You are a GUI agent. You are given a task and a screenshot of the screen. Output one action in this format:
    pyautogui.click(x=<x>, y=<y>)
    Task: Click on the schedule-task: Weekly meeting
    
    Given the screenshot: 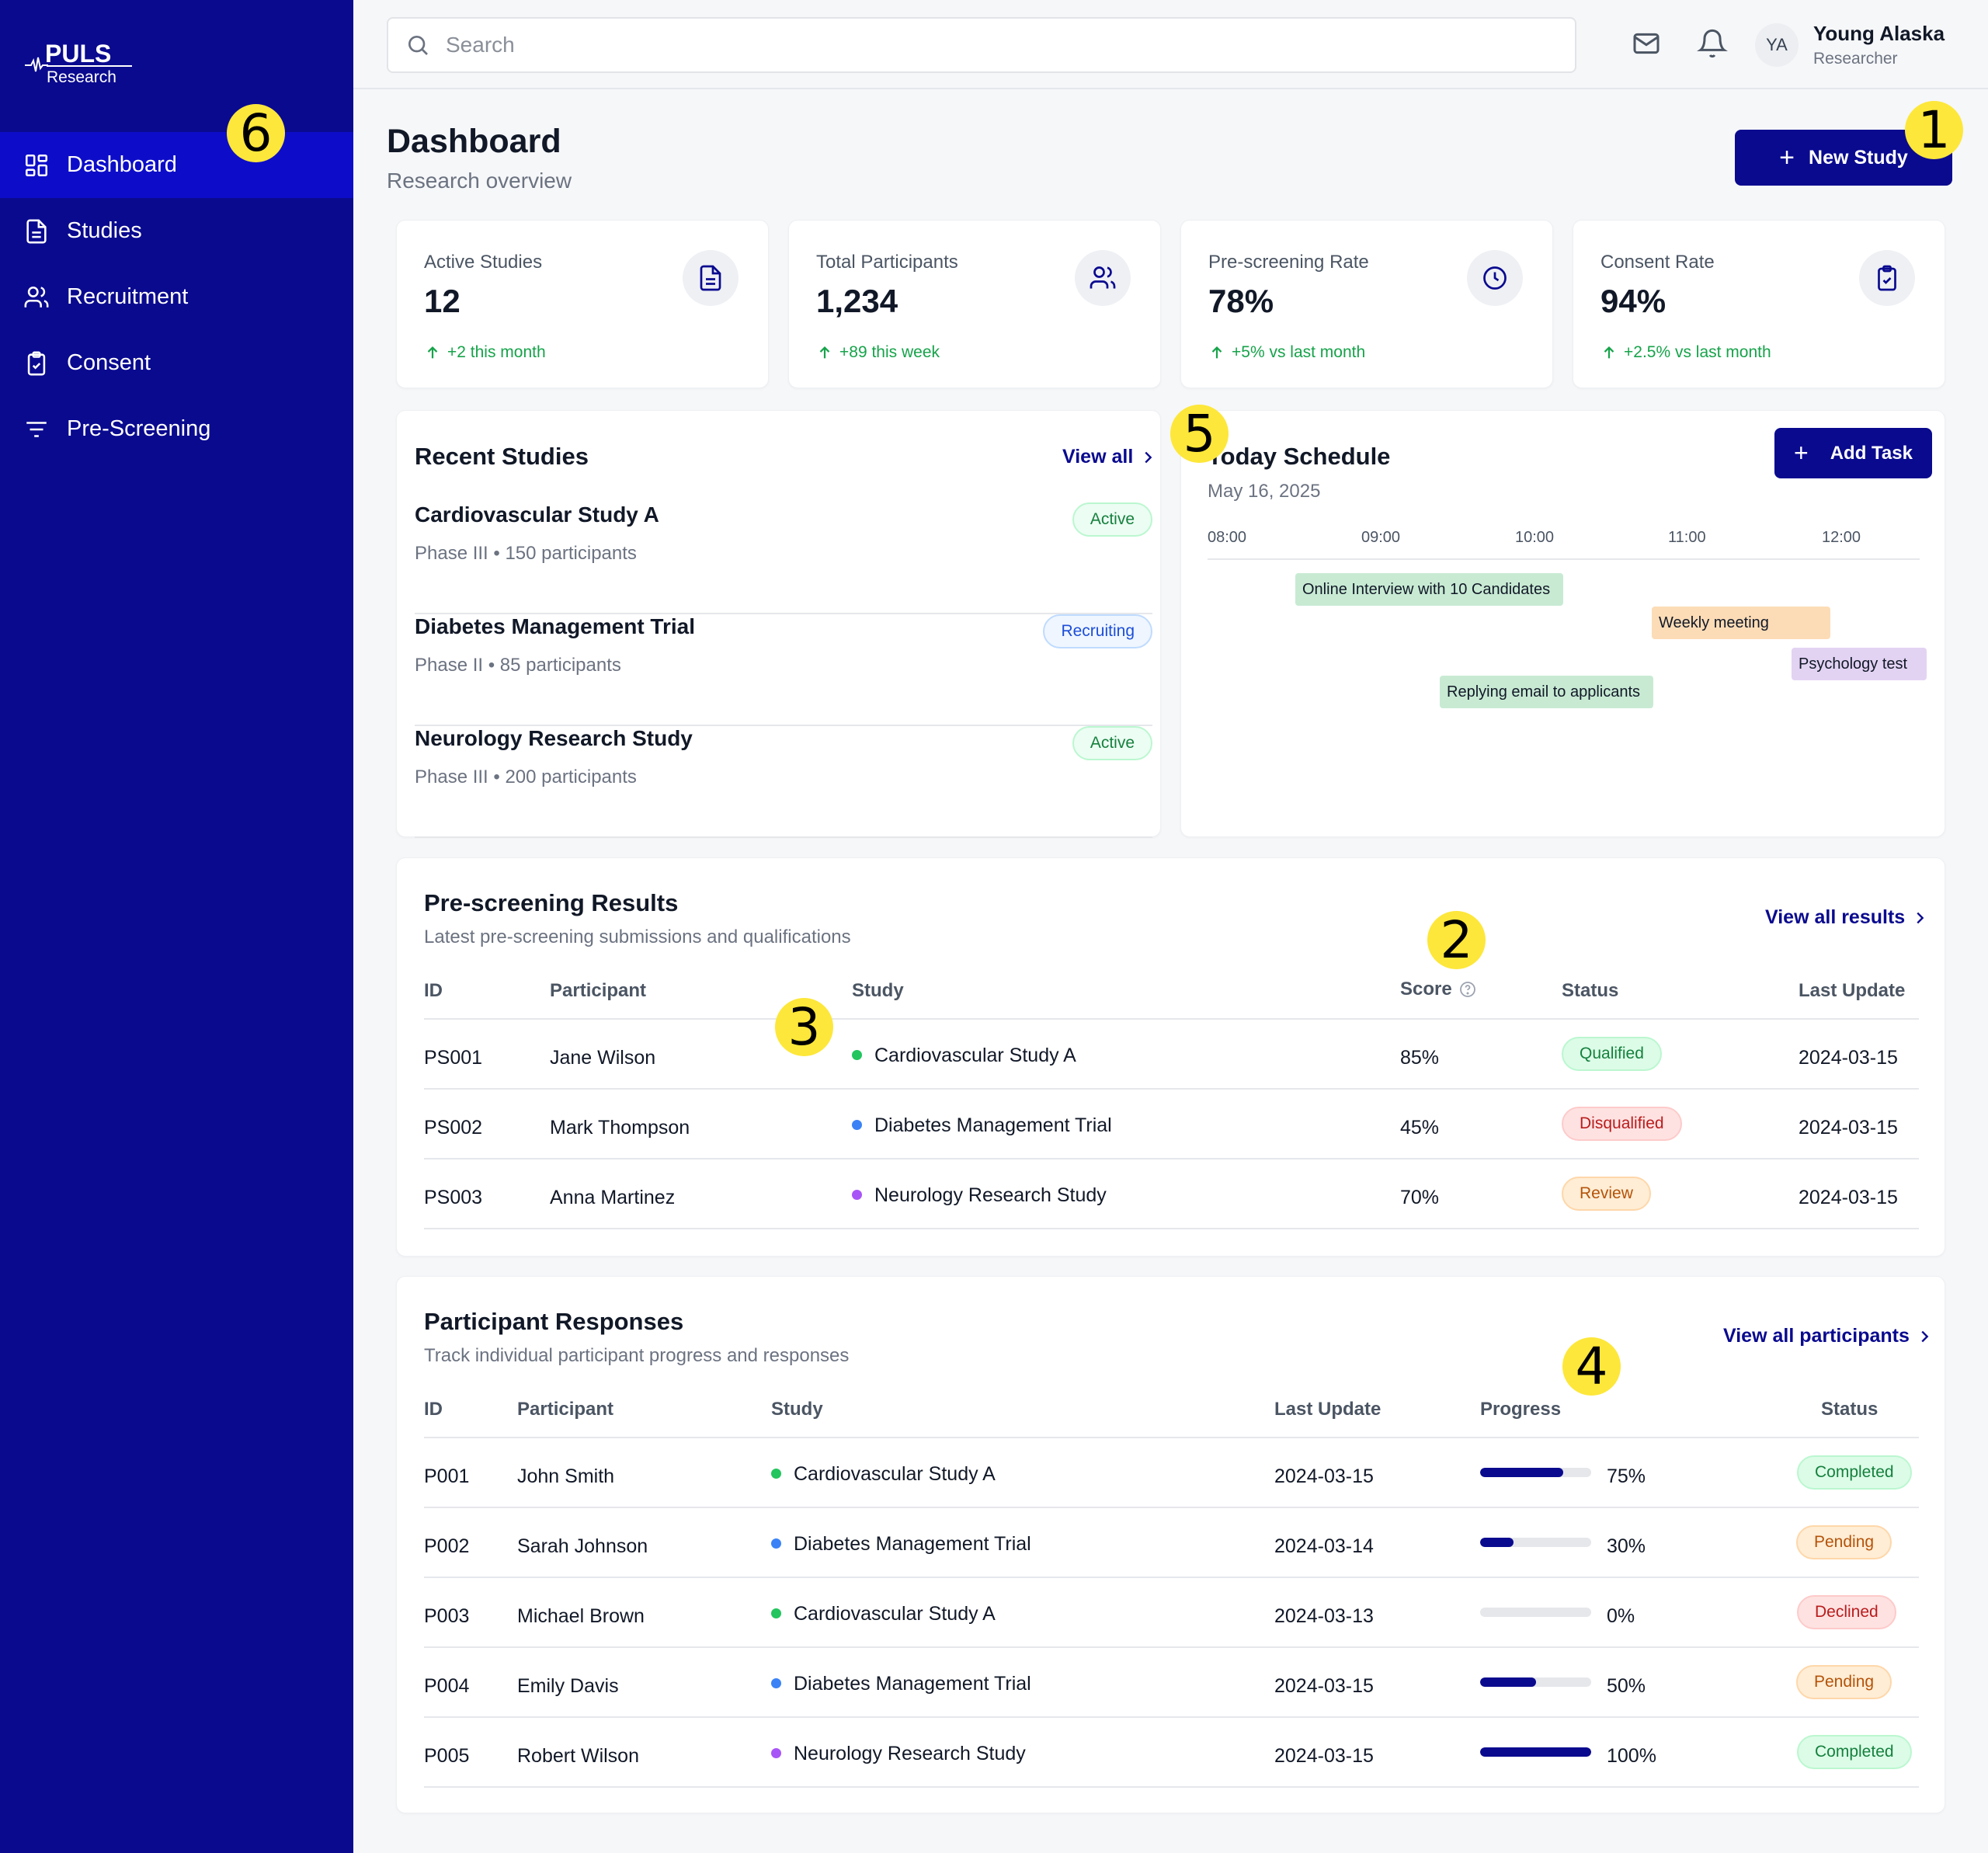 What is the action you would take?
    pyautogui.click(x=1741, y=623)
    